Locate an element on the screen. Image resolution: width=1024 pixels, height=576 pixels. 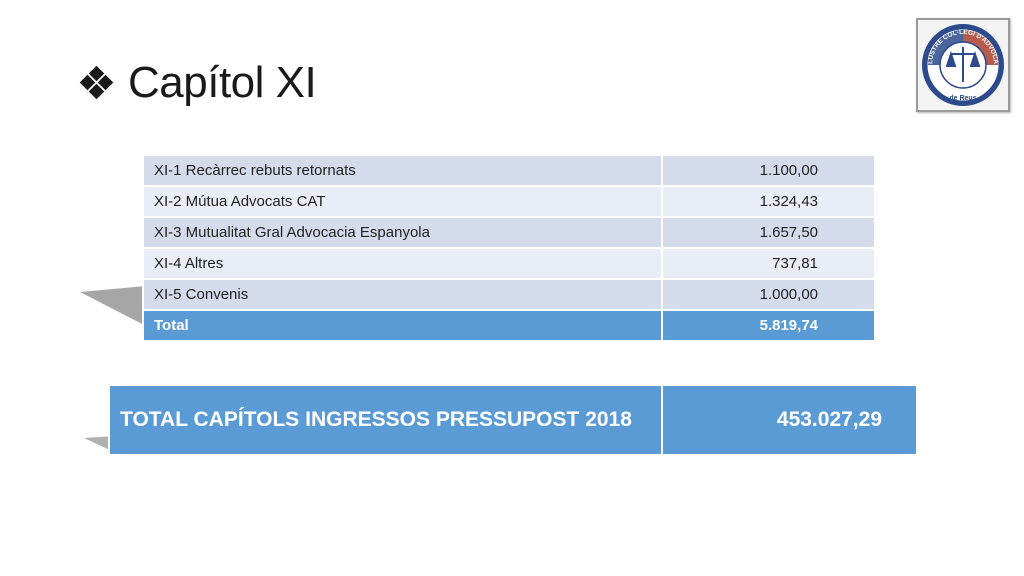
total-value: 5.819,74 is located at coordinates (768, 325).